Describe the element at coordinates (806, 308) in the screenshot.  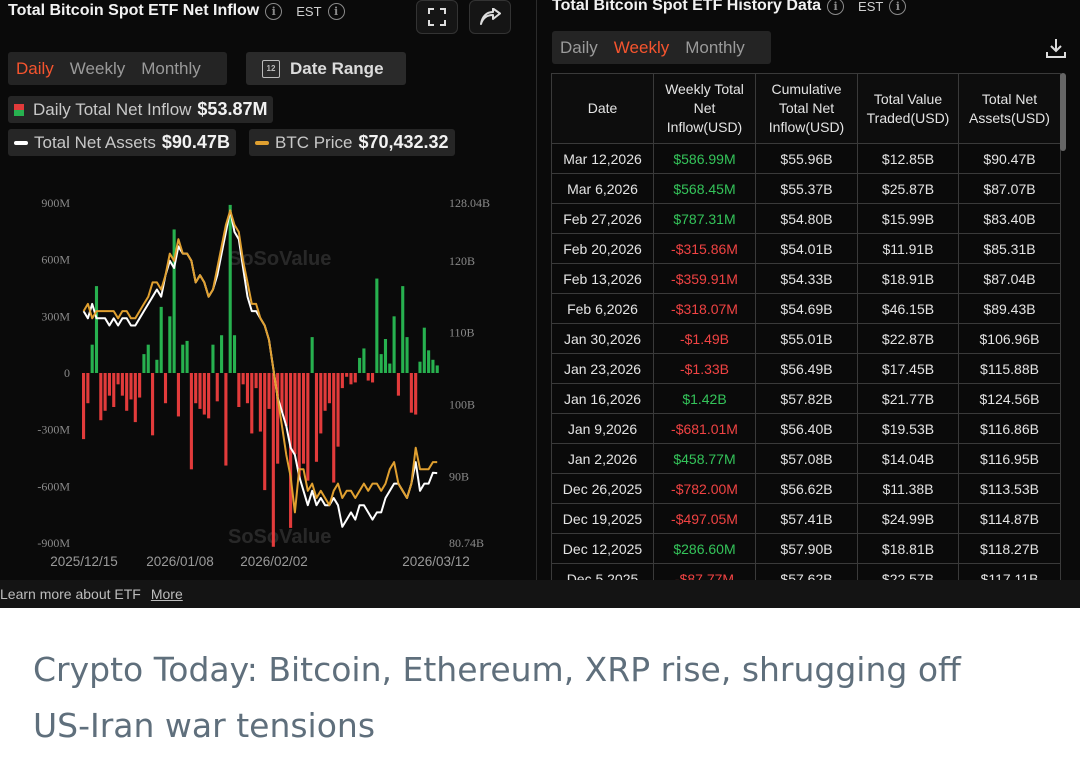
I see `table-row: Feb 6,2026 -$318.07M $54.69B $46.15B $89.43B` at that location.